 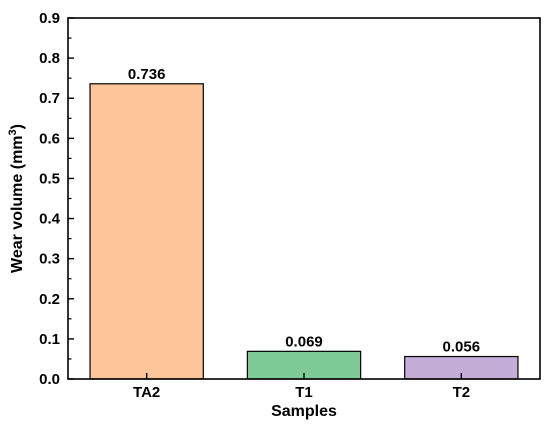 I want to click on data-label-t2: 0.056, so click(x=462, y=347).